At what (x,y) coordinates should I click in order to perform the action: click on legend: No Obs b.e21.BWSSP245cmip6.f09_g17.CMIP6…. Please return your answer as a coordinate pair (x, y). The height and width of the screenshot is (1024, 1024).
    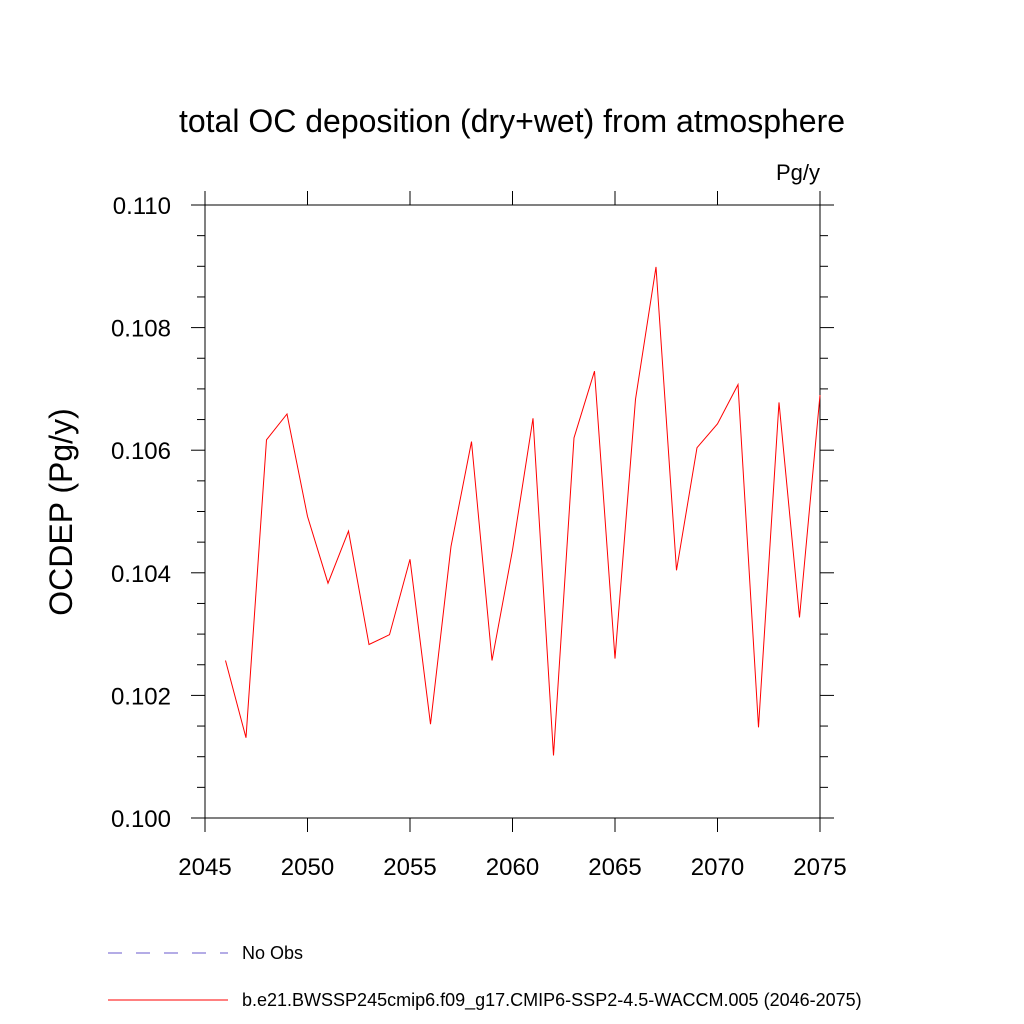
    Looking at the image, I should click on (485, 977).